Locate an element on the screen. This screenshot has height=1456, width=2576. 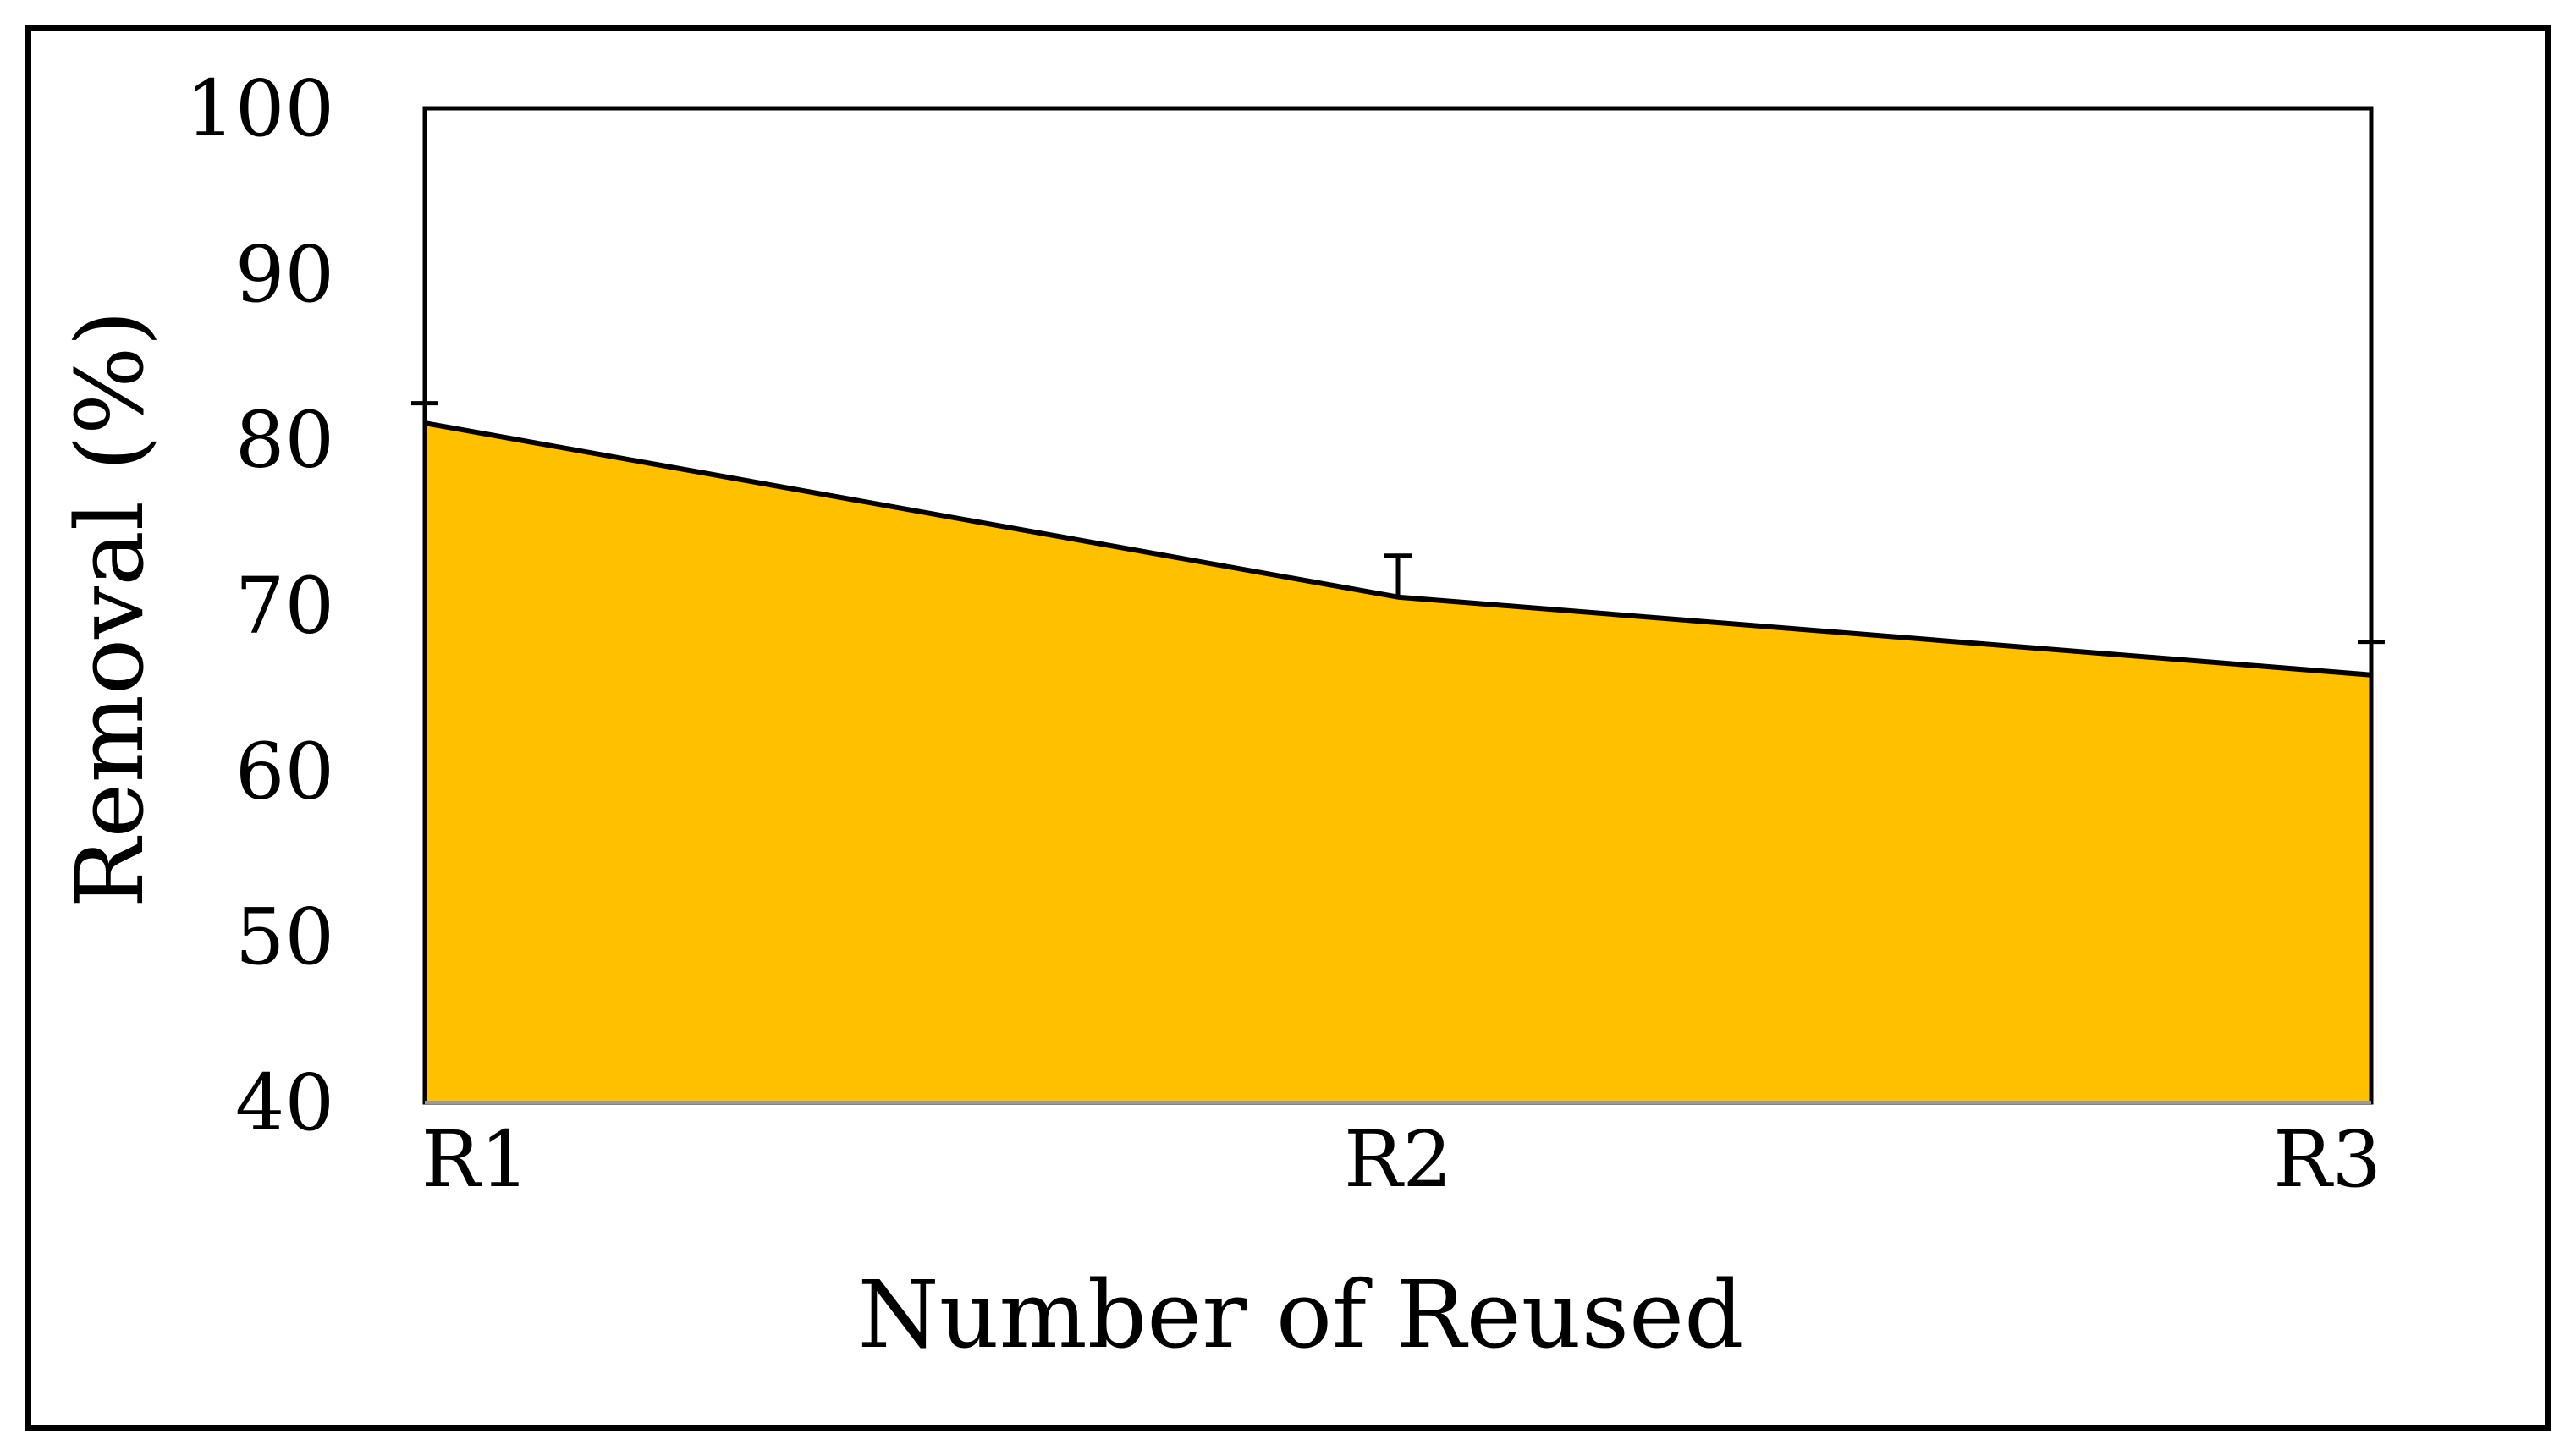
y-axis-ticks: 40 50 60 70 80 90 100 is located at coordinates (259, 605).